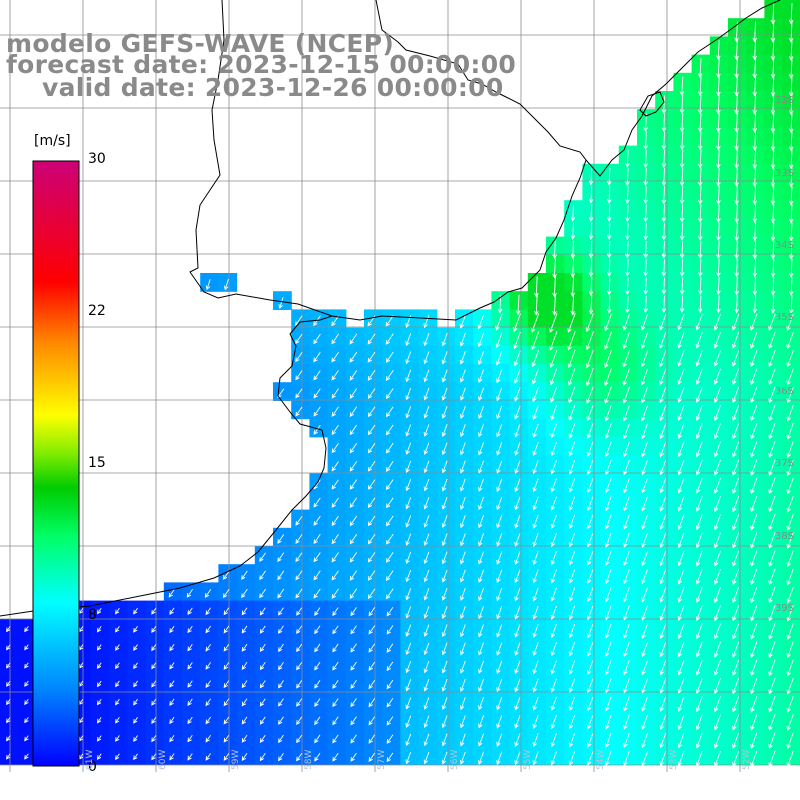 The height and width of the screenshot is (800, 800). I want to click on lat-label-36s: 36S, so click(784, 391).